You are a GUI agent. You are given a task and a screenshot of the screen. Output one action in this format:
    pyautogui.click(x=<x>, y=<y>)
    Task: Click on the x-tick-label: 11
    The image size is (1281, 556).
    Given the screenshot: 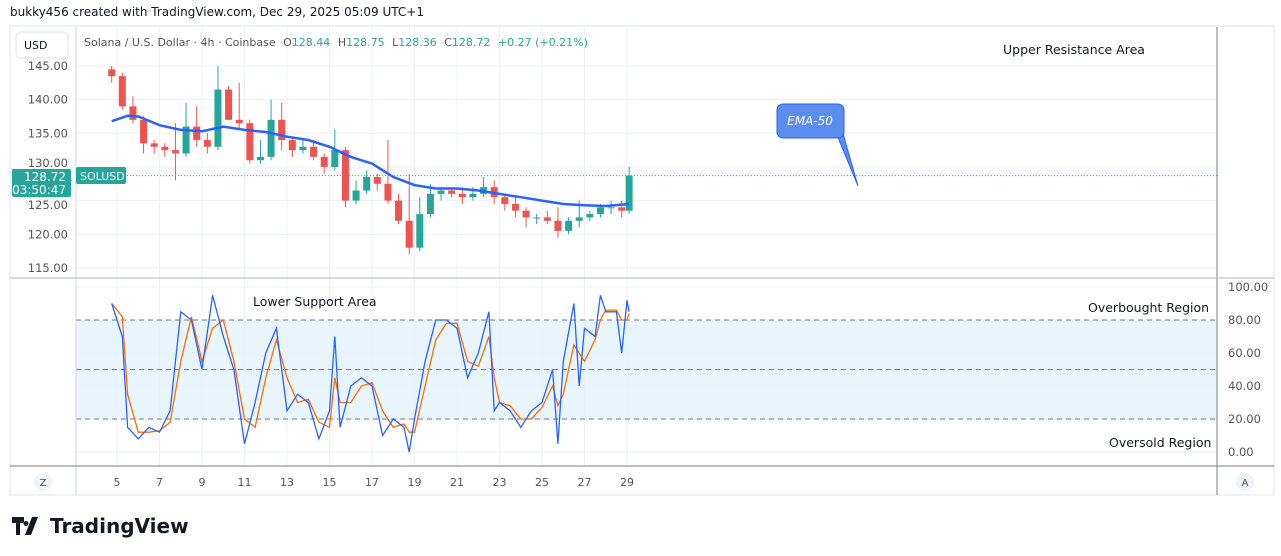 What is the action you would take?
    pyautogui.click(x=245, y=482)
    